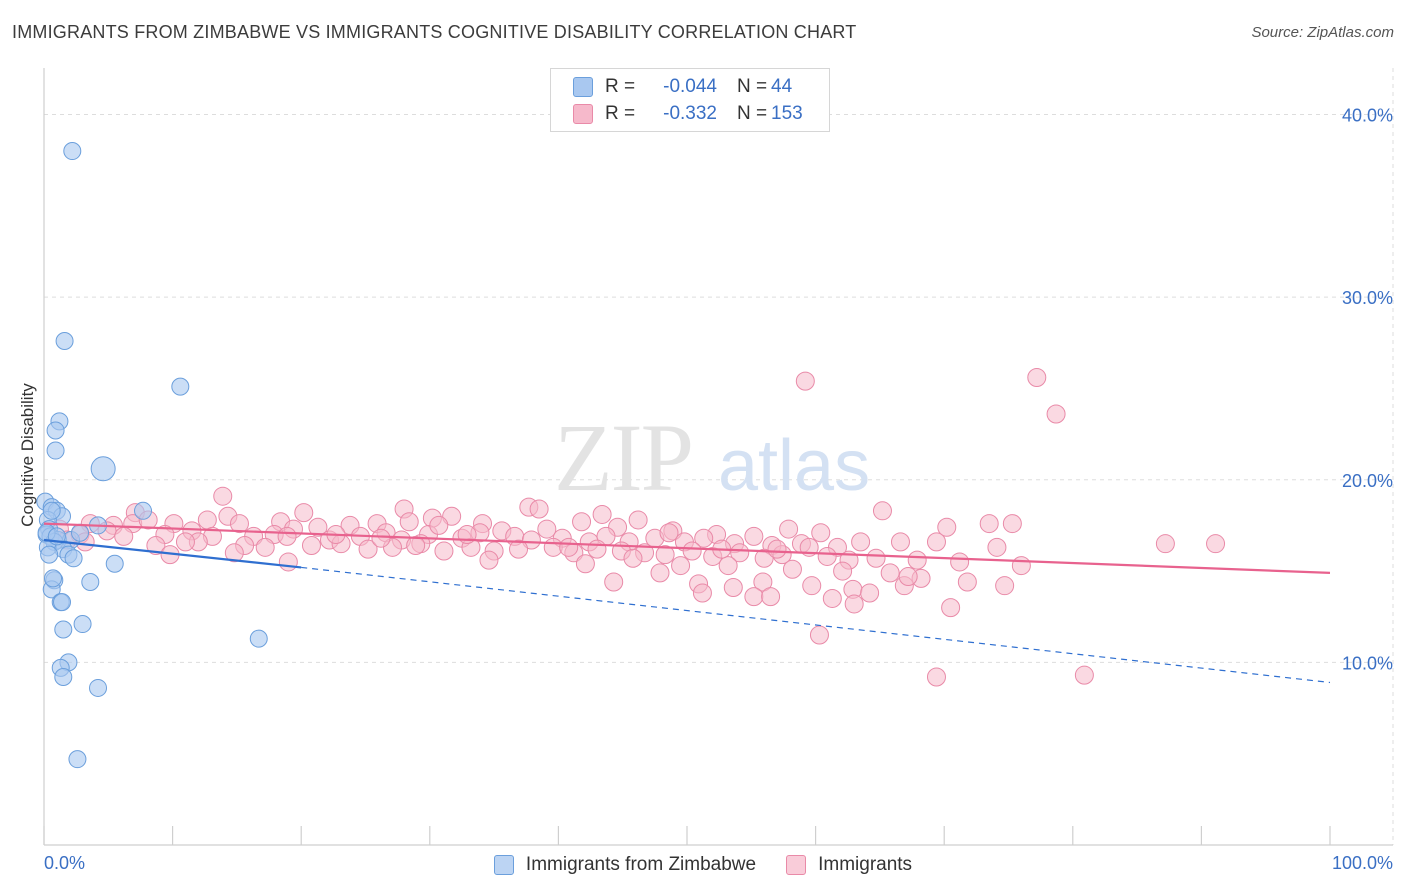 The width and height of the screenshot is (1406, 892). I want to click on watermark: ZIP atlas, so click(712, 457).